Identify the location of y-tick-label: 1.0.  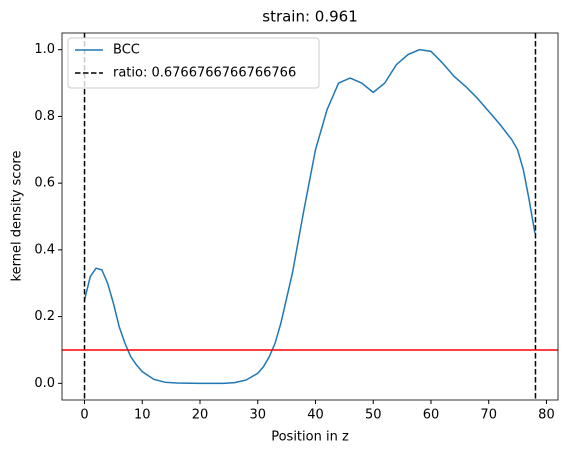
(44, 49).